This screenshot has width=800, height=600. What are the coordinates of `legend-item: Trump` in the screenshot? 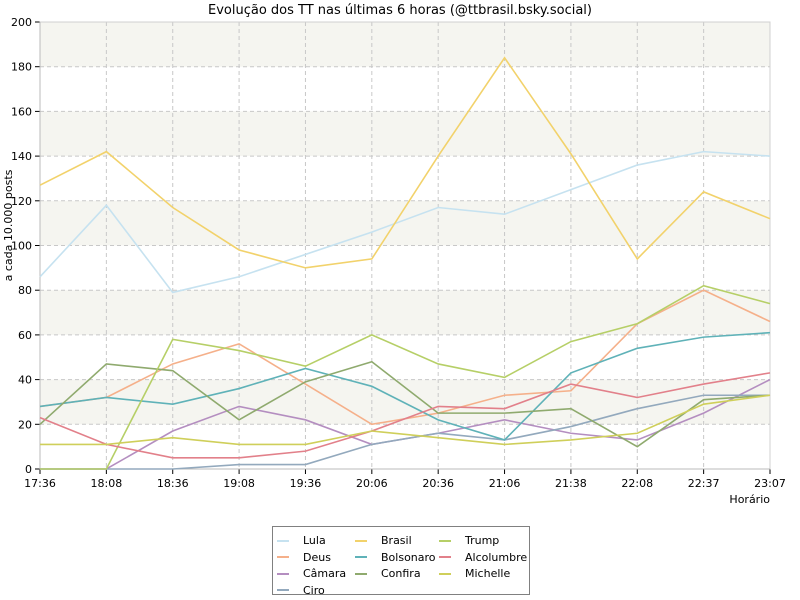 It's located at (469, 540).